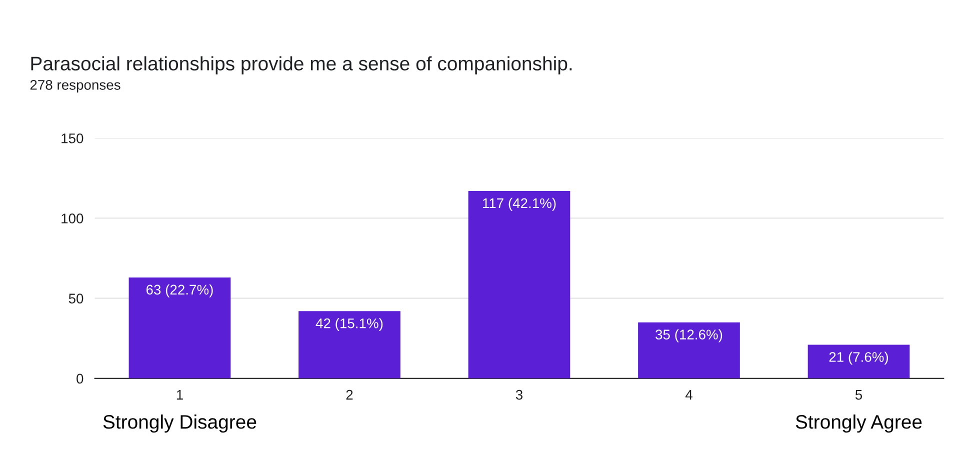  I want to click on x-tick-label: 3, so click(519, 395).